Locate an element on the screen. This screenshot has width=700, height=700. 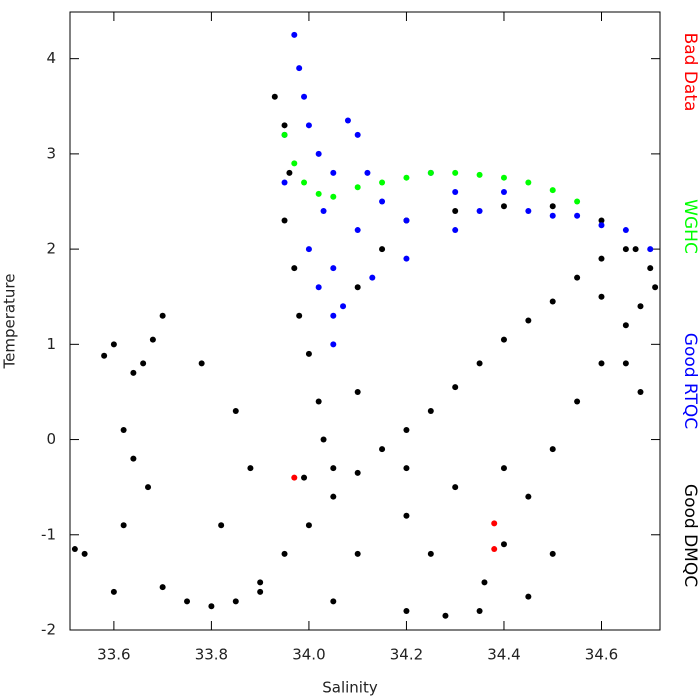
x-tick-label: 34.2 is located at coordinates (406, 655).